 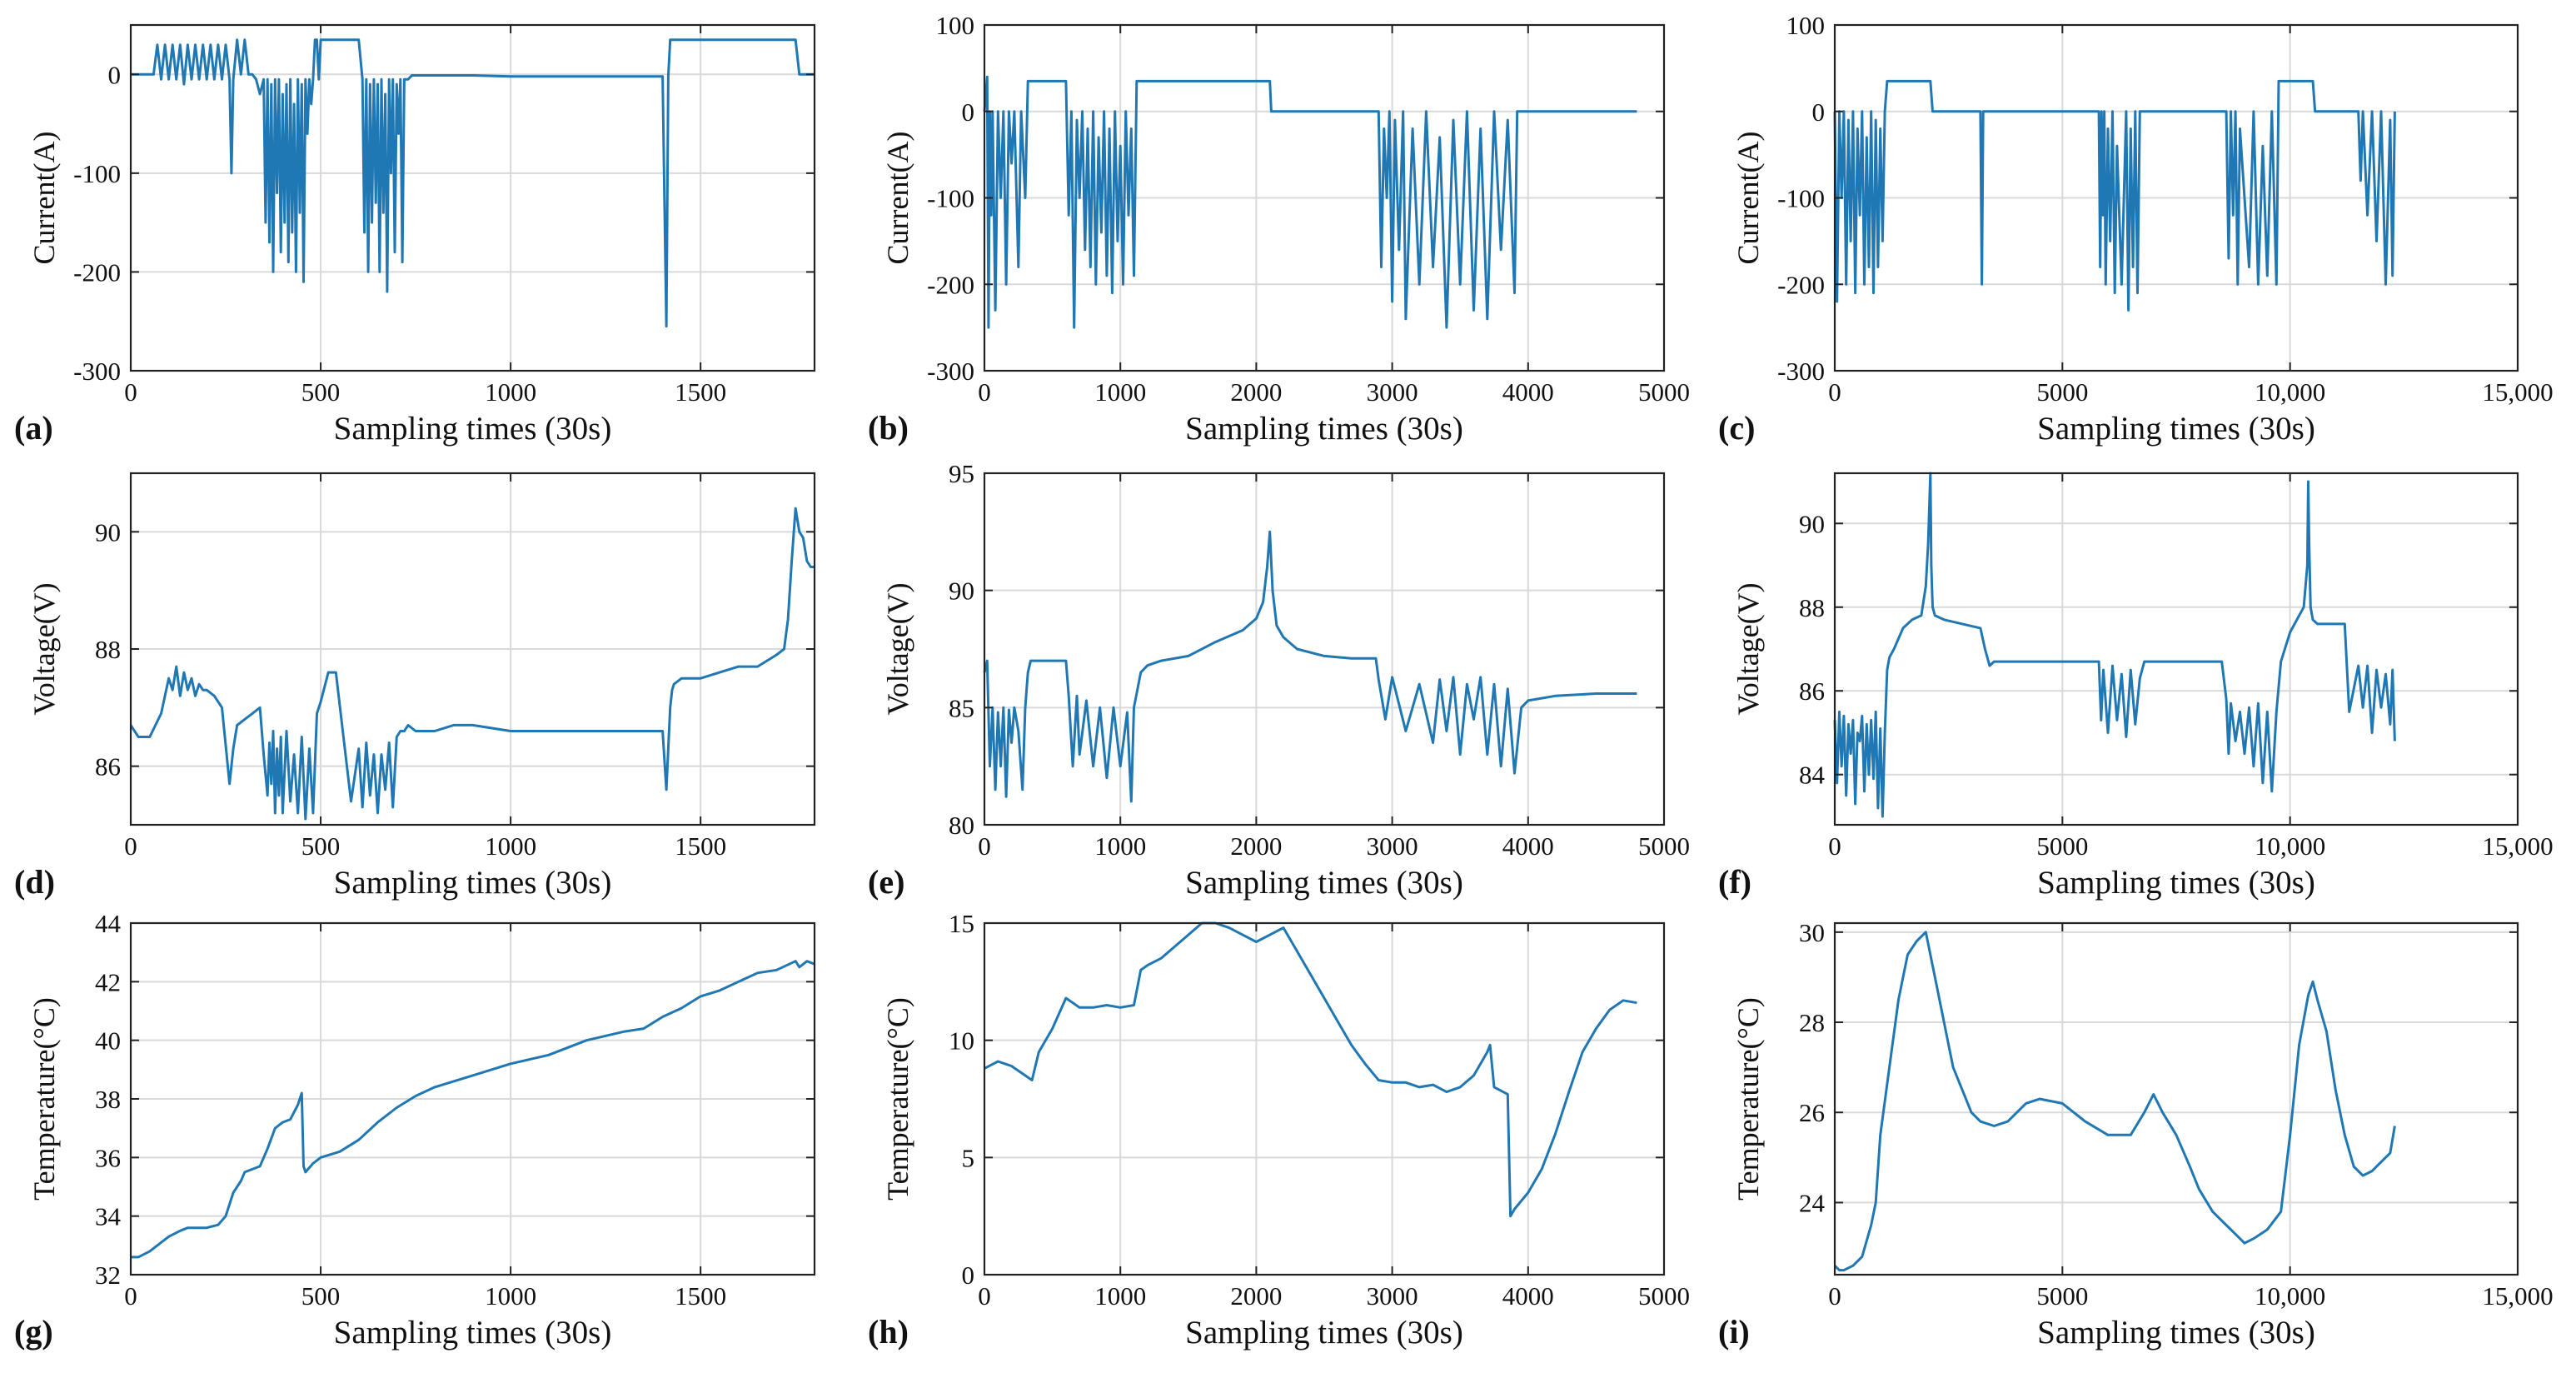 What do you see at coordinates (962, 1041) in the screenshot?
I see `y-tick-label: 10` at bounding box center [962, 1041].